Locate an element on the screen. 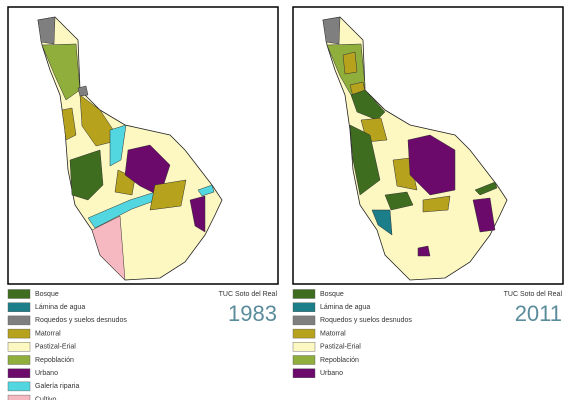 The width and height of the screenshot is (571, 400). legend-label: Cultivo is located at coordinates (46, 398).